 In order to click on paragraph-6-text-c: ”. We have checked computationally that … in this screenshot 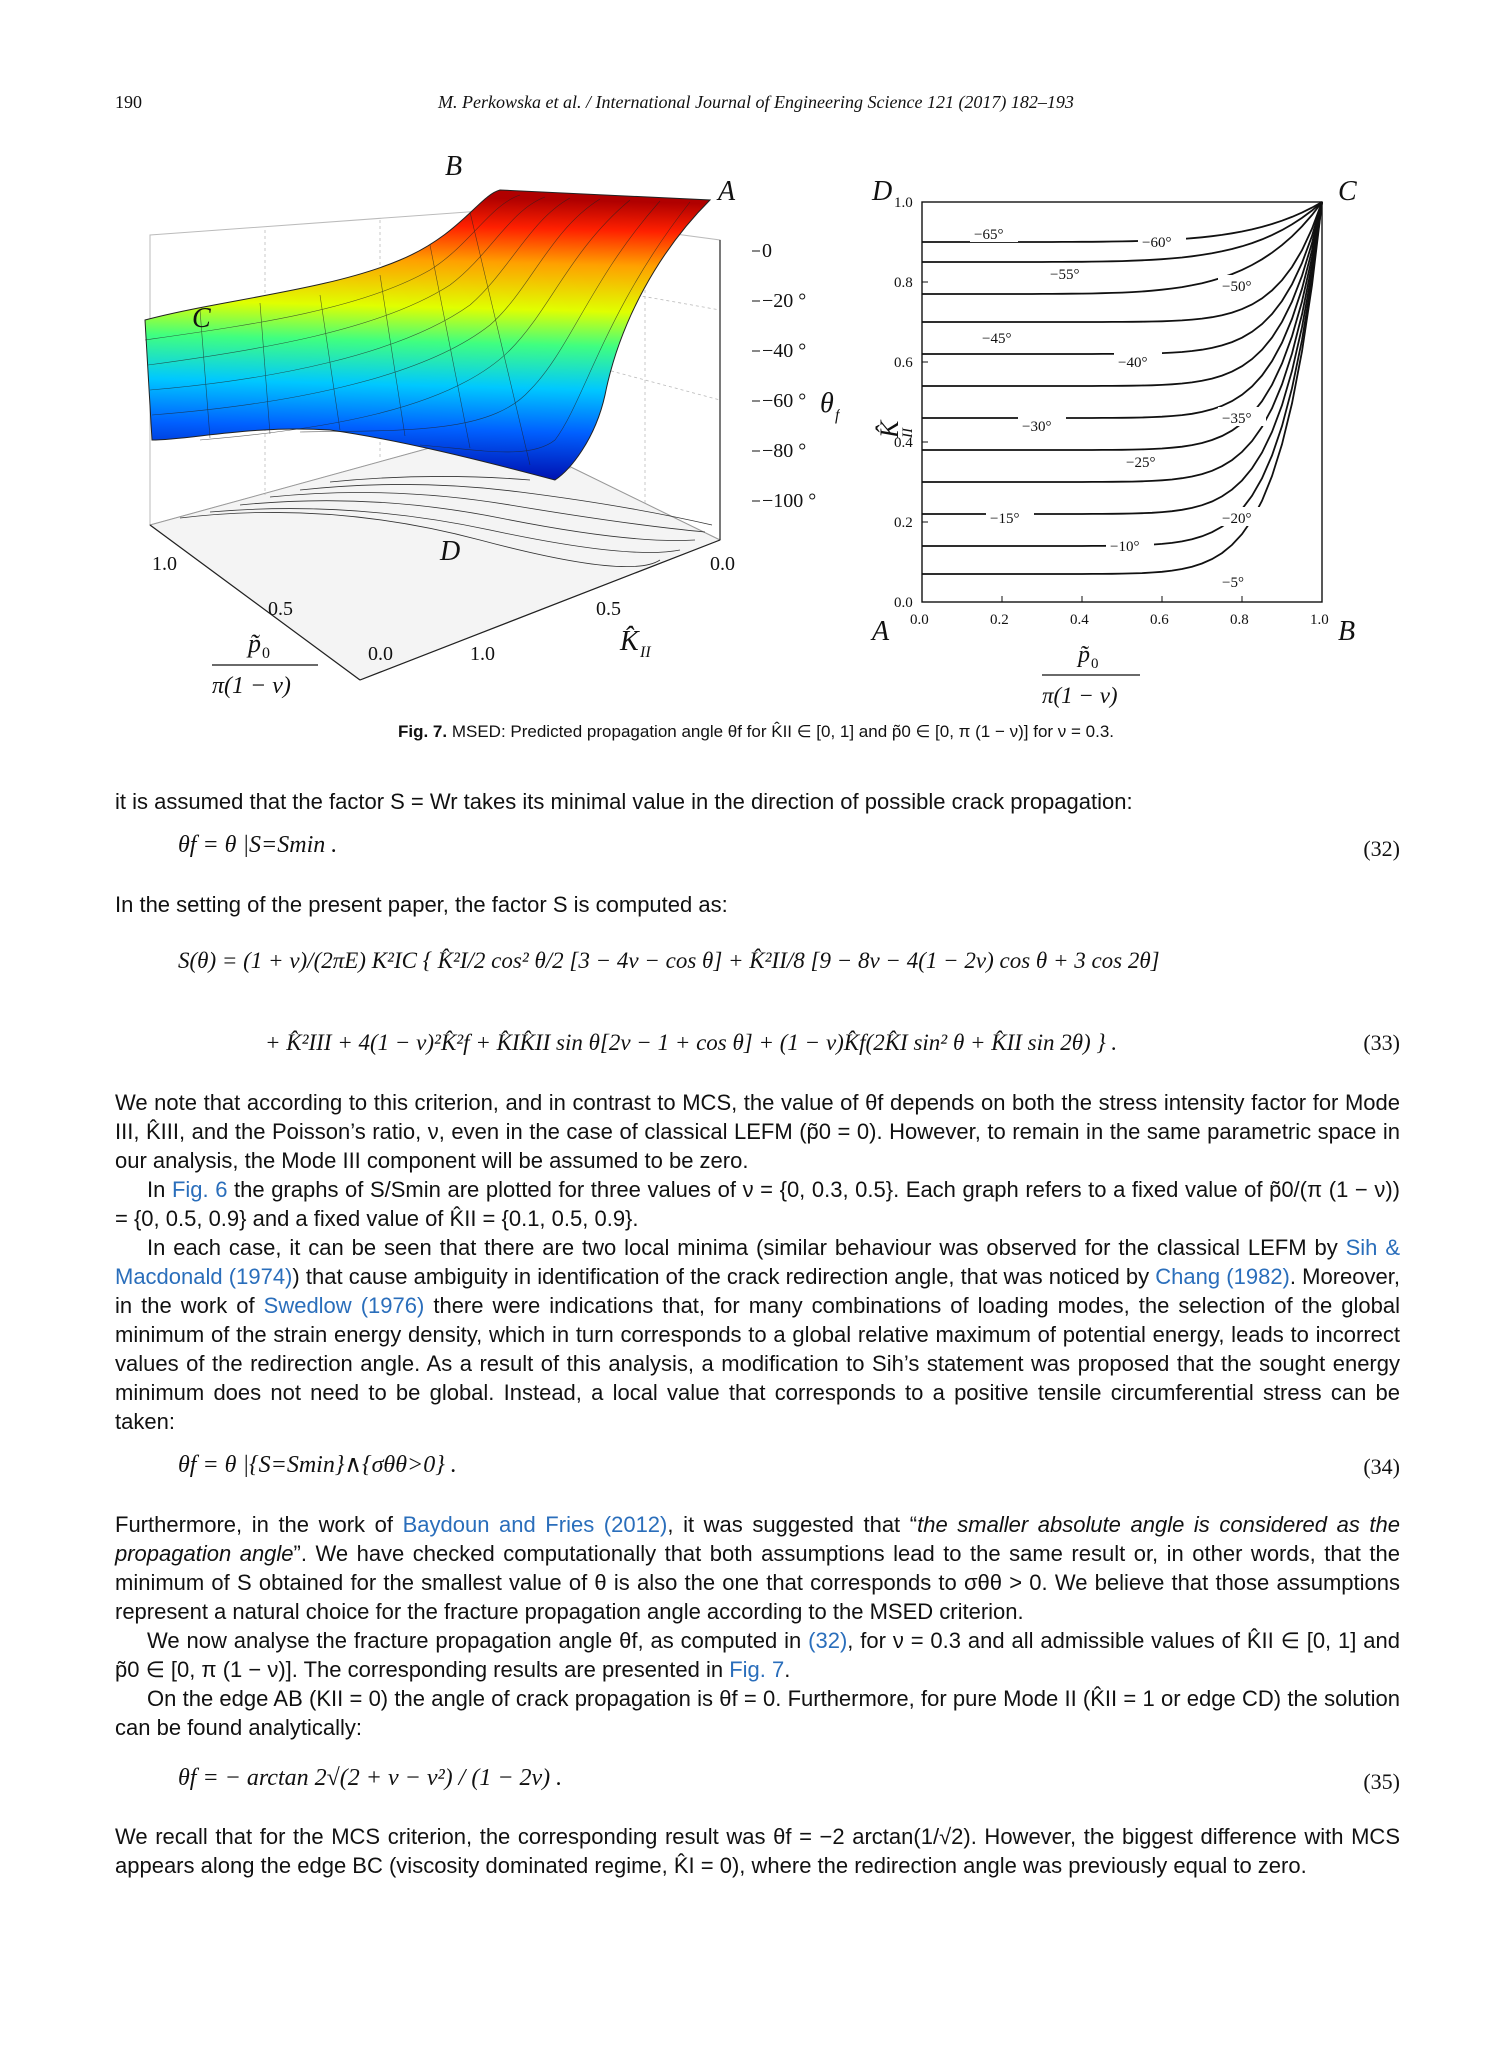, I will do `click(757, 1582)`.